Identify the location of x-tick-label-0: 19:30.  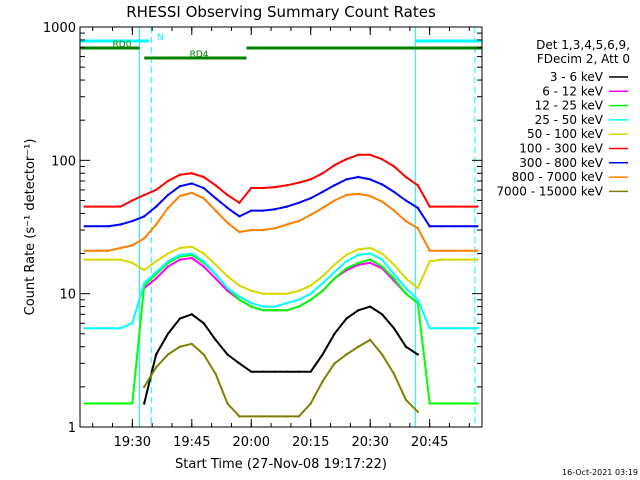
(132, 442).